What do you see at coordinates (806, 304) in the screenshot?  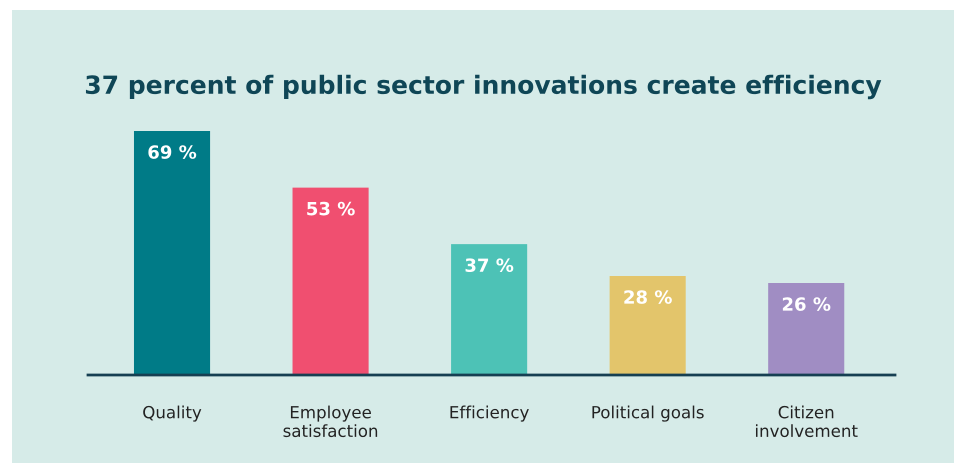 I see `data-label: 26 %` at bounding box center [806, 304].